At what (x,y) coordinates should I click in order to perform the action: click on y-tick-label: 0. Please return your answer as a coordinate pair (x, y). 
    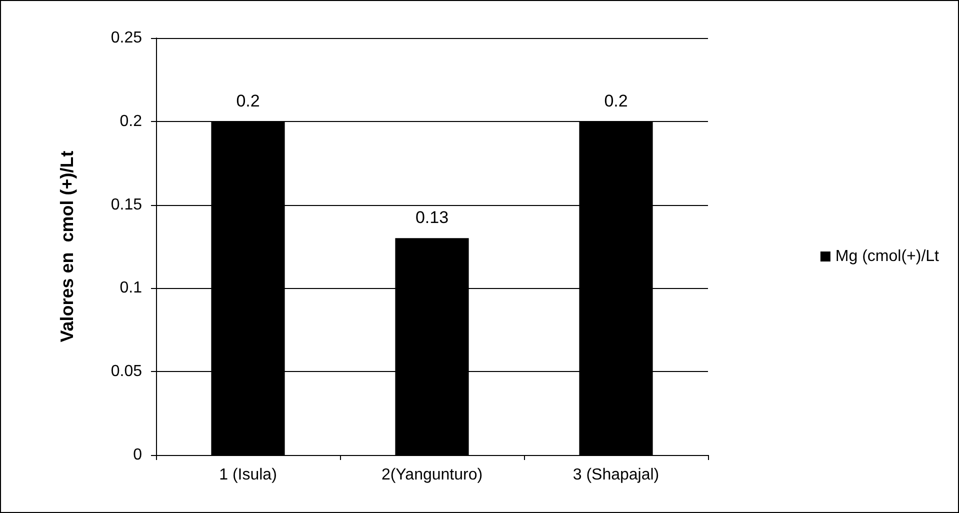
    Looking at the image, I should click on (137, 455).